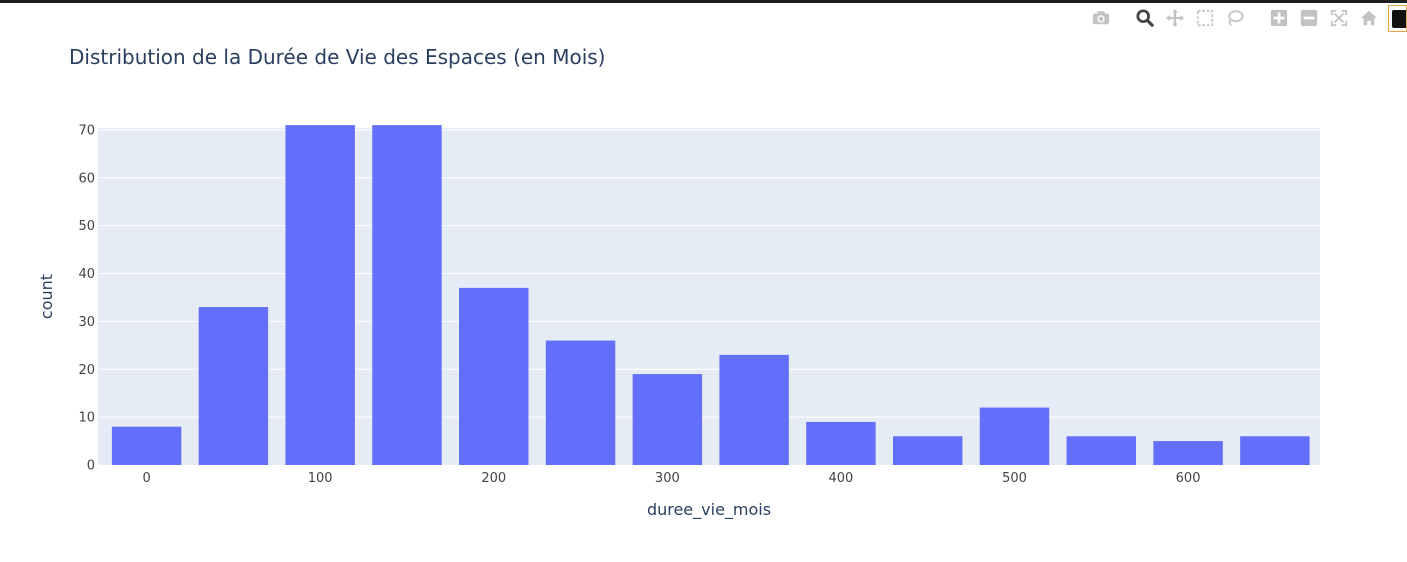 The width and height of the screenshot is (1407, 562). I want to click on x-axis-title: duree_vie_mois, so click(709, 510).